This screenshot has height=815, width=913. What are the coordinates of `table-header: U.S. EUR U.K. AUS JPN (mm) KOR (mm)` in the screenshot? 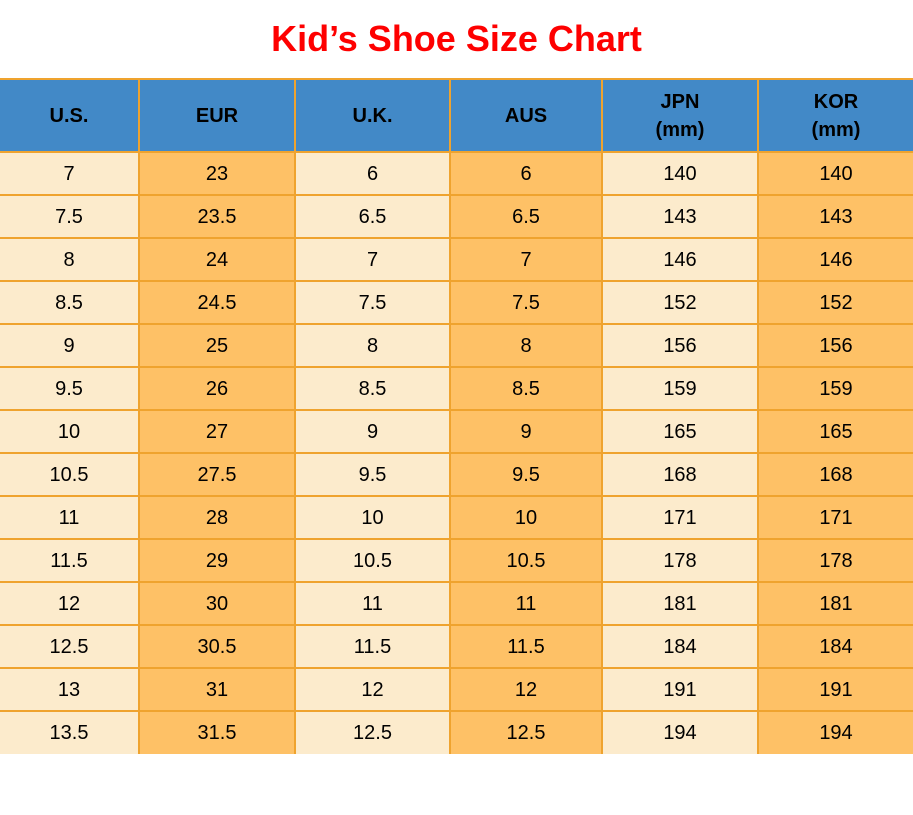 It's located at (456, 115).